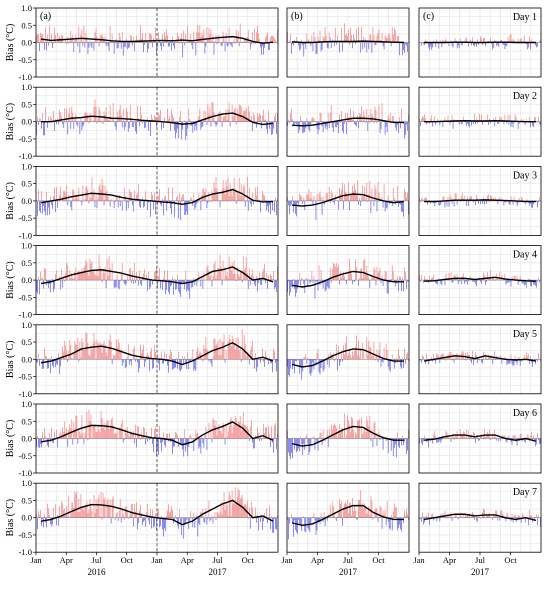 Image resolution: width=550 pixels, height=590 pixels. I want to click on panel-r5-b, so click(348, 359).